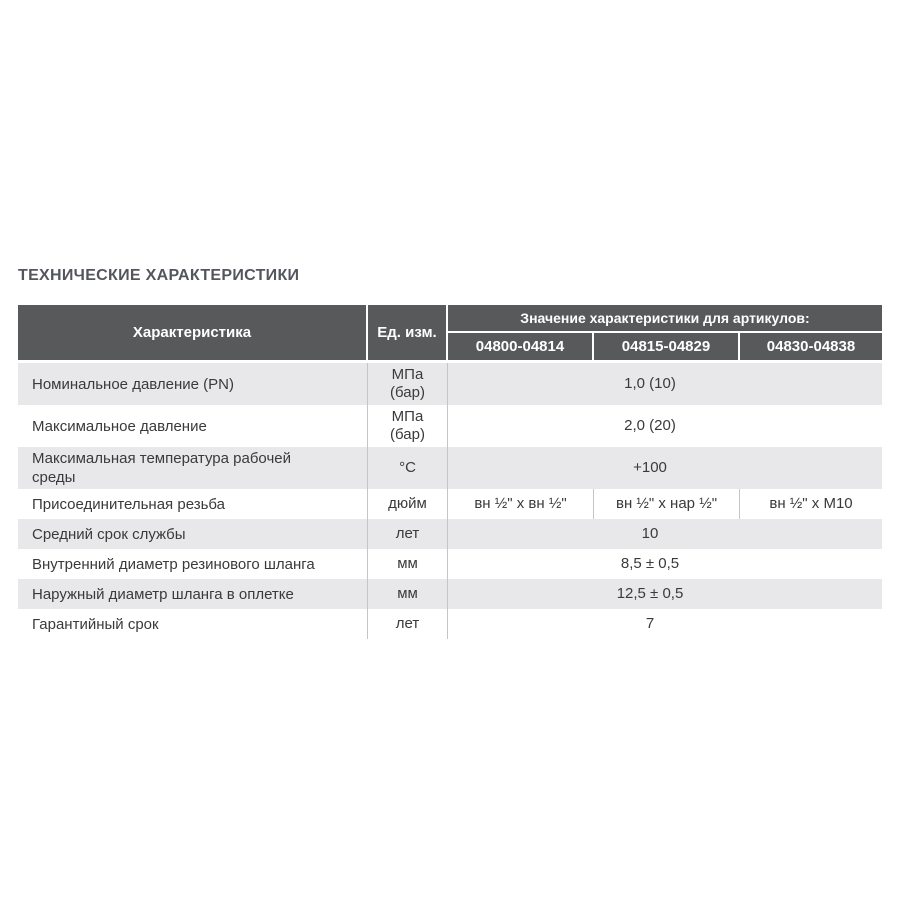 This screenshot has width=900, height=900. What do you see at coordinates (811, 503) in the screenshot?
I see `row-value-article-3: вн ½" х М10` at bounding box center [811, 503].